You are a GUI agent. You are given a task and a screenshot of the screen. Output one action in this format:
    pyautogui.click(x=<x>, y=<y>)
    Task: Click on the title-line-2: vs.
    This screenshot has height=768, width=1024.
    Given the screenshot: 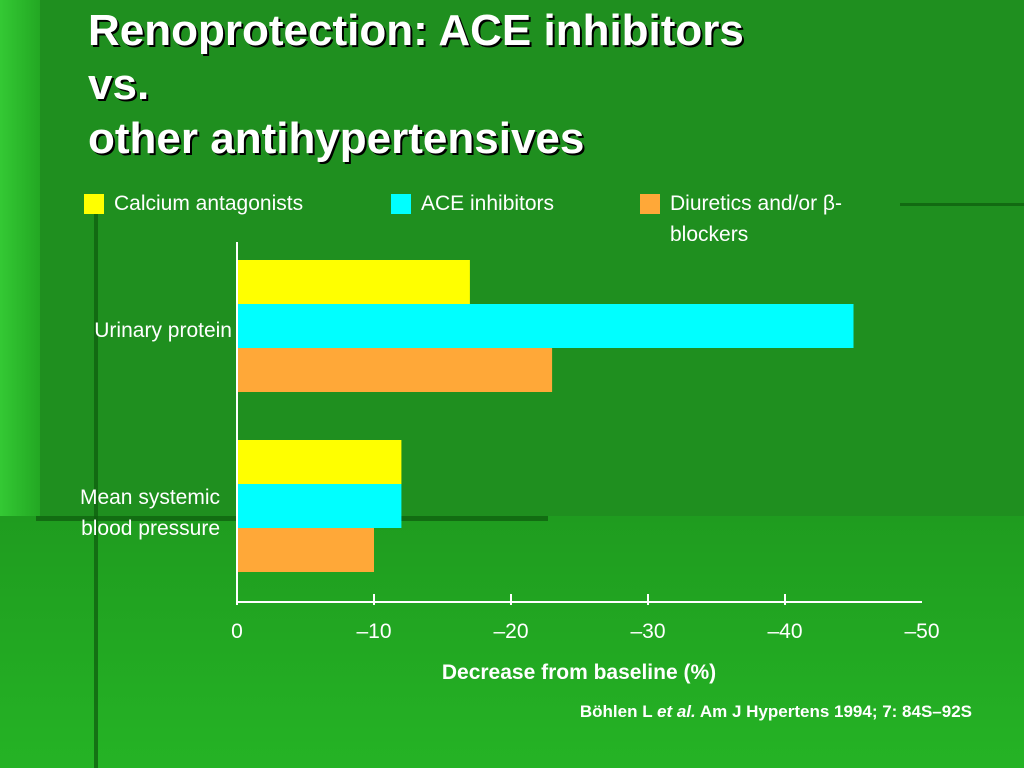 What is the action you would take?
    pyautogui.click(x=119, y=84)
    